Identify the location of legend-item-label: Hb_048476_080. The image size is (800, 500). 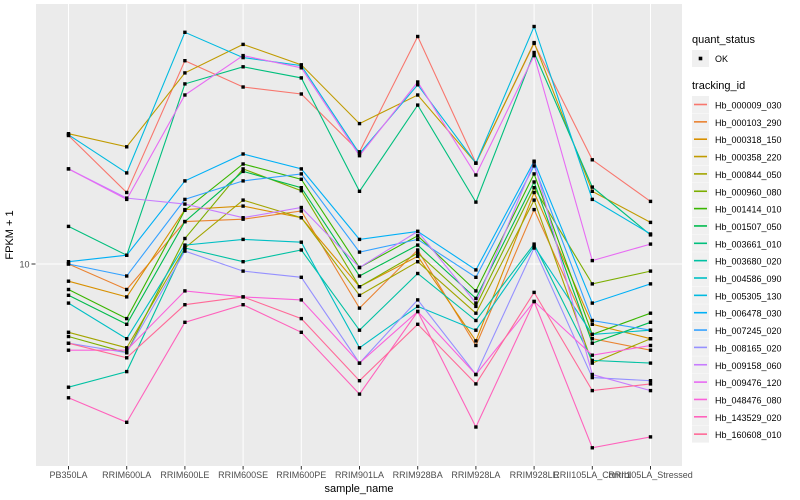
(748, 400).